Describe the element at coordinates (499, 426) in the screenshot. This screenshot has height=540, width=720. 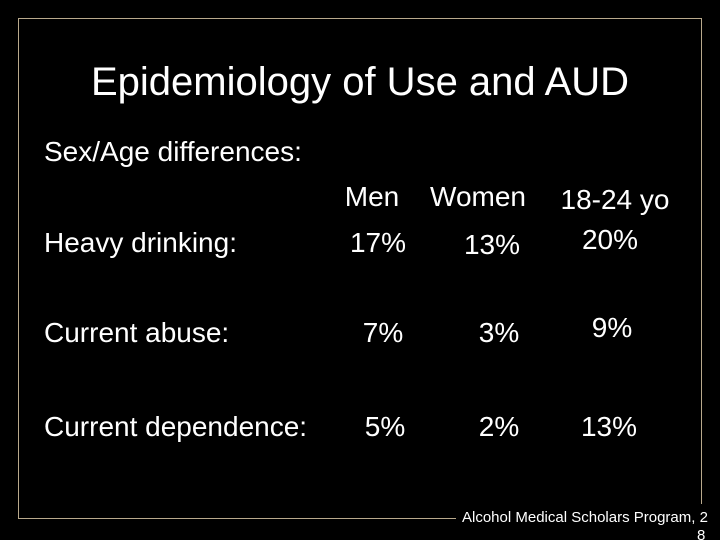
I see `table-cell: 2%` at that location.